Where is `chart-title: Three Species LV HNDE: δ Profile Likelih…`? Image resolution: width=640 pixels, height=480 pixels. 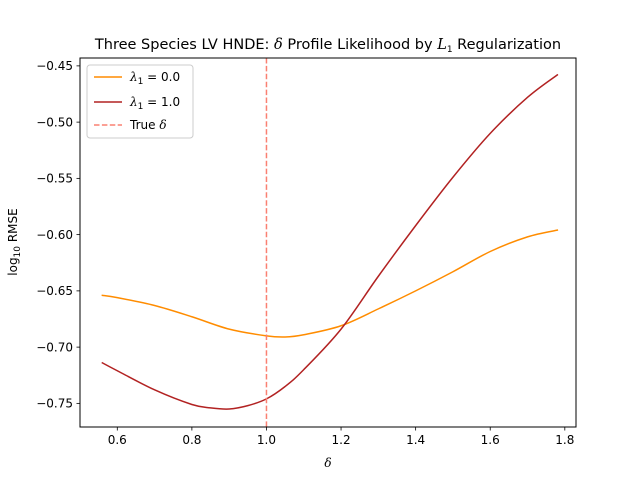 chart-title: Three Species LV HNDE: δ Profile Likelih… is located at coordinates (327, 46).